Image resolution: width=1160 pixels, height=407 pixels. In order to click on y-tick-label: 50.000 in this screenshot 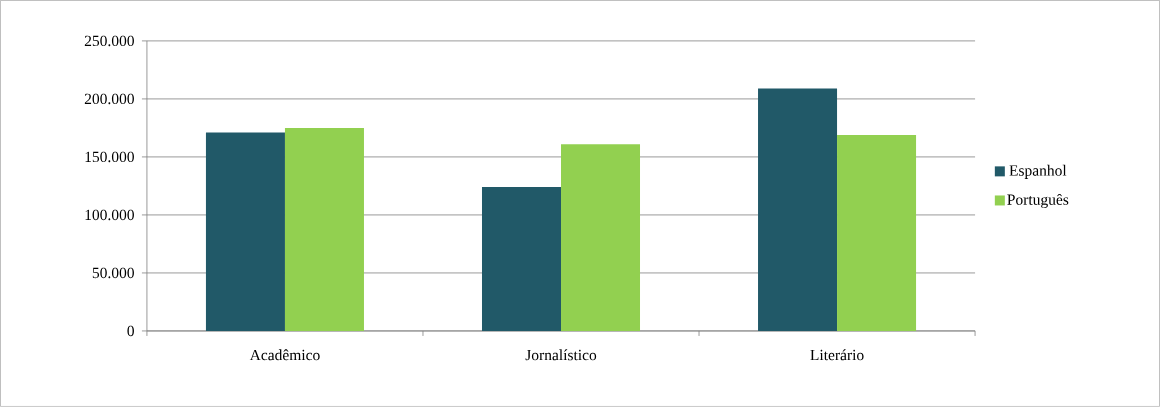, I will do `click(113, 273)`.